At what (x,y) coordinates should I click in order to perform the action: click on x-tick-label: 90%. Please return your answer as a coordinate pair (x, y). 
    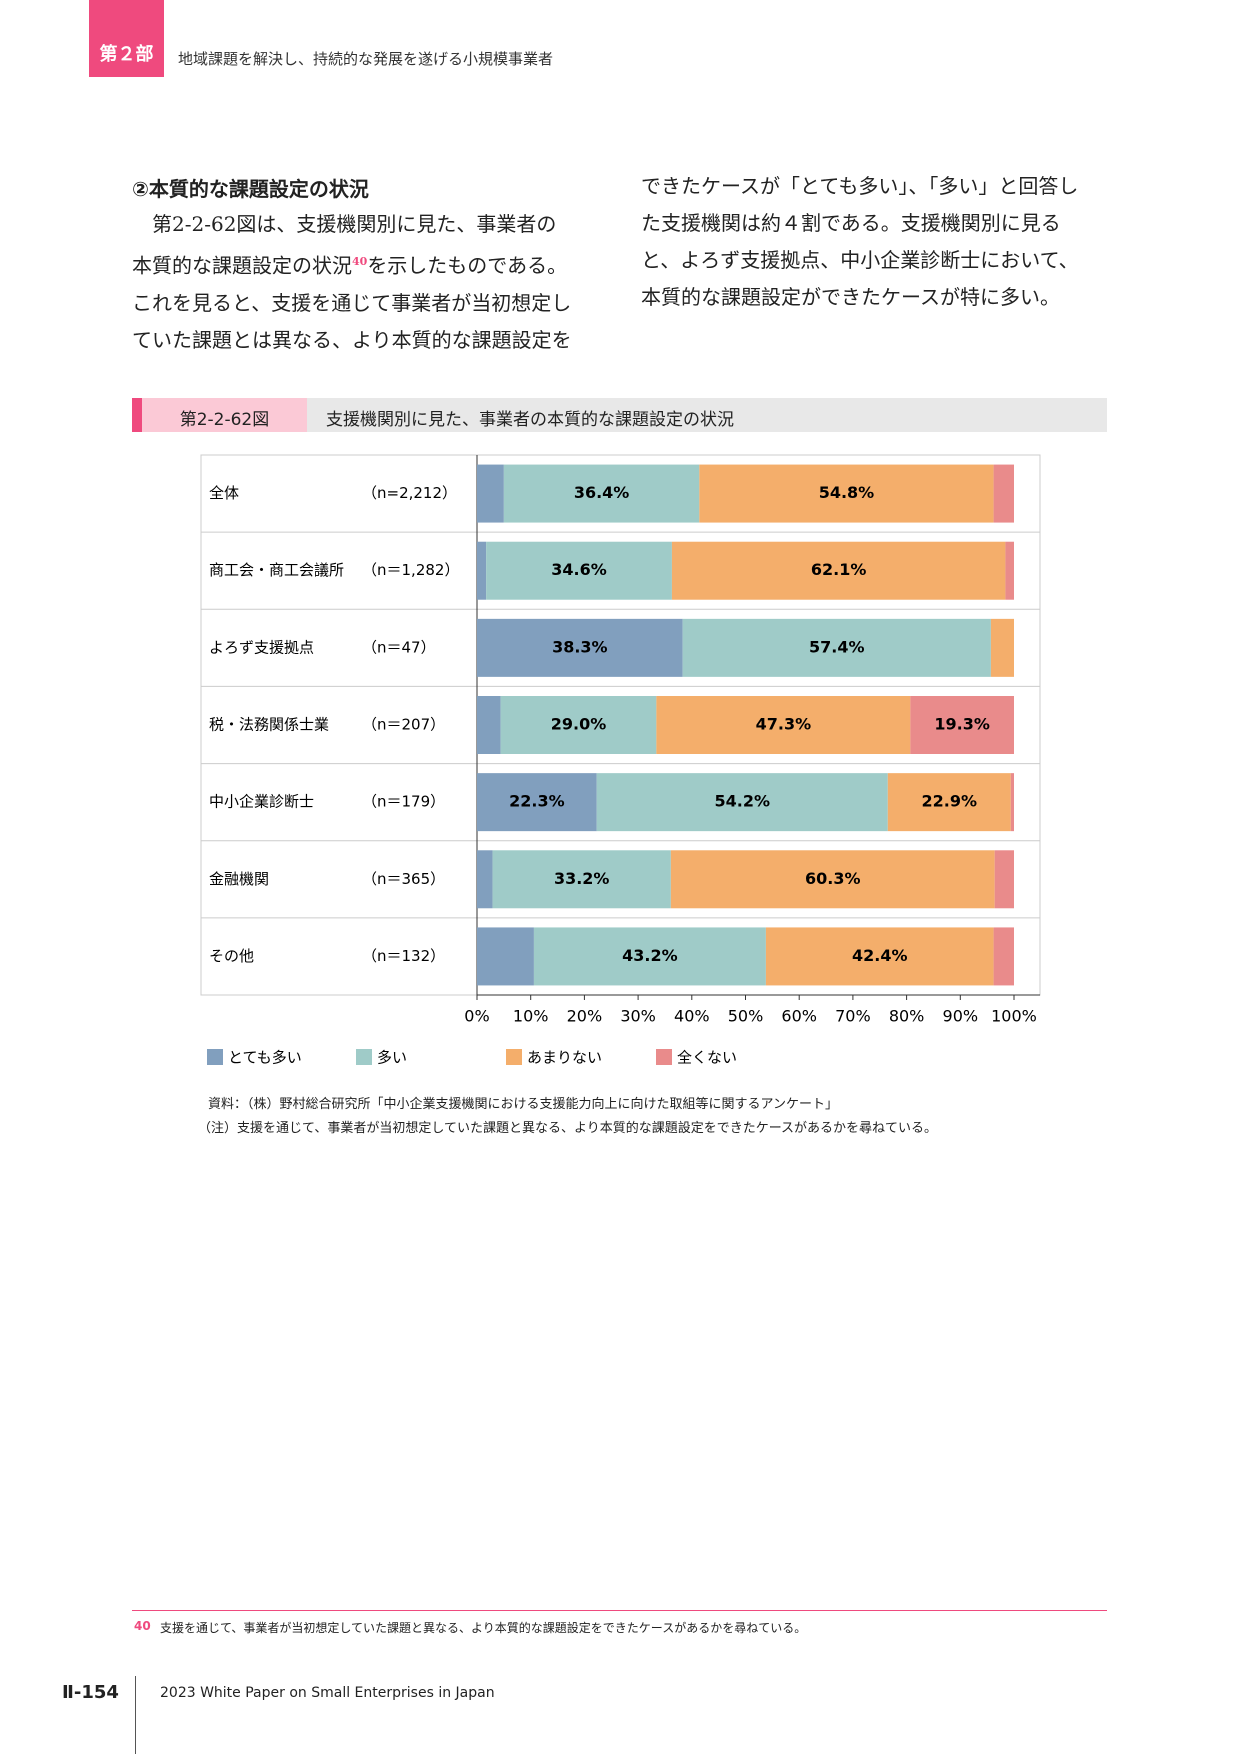
    Looking at the image, I should click on (961, 1016).